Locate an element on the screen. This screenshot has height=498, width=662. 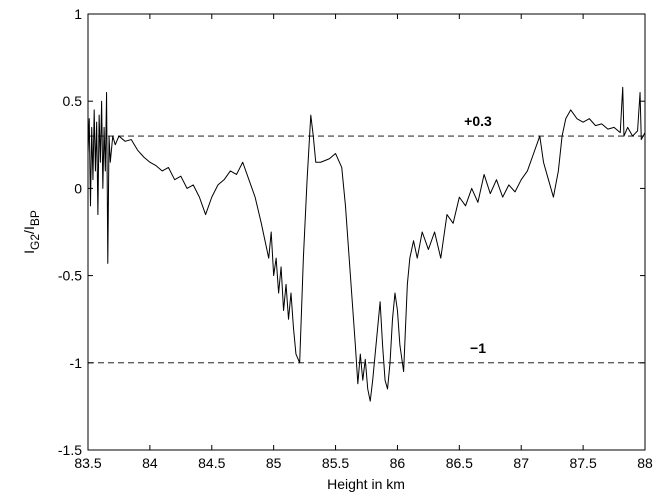
x-tick-label: 85 is located at coordinates (274, 463).